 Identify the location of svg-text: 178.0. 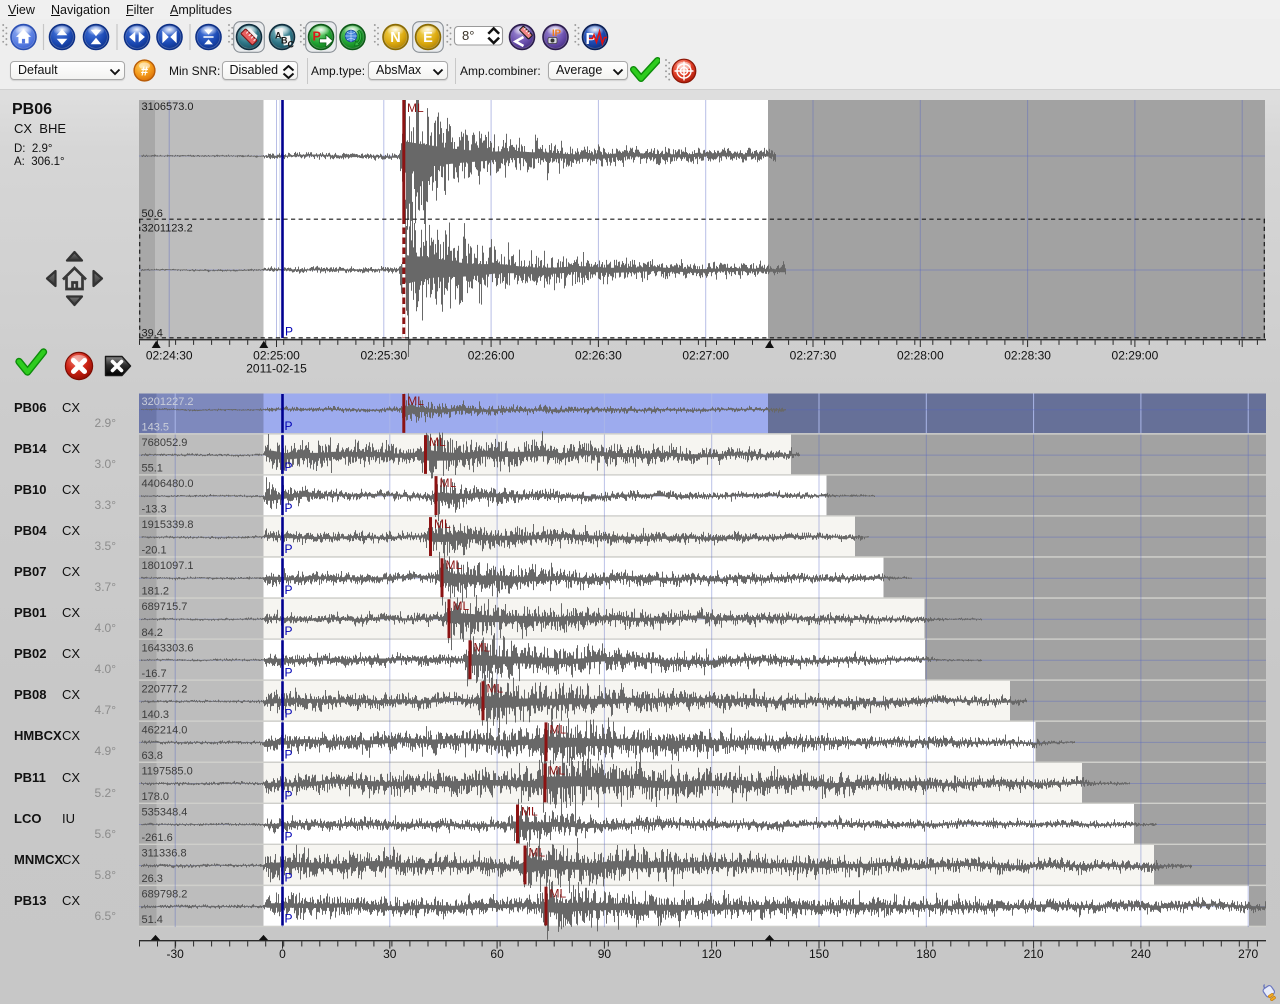
(156, 797).